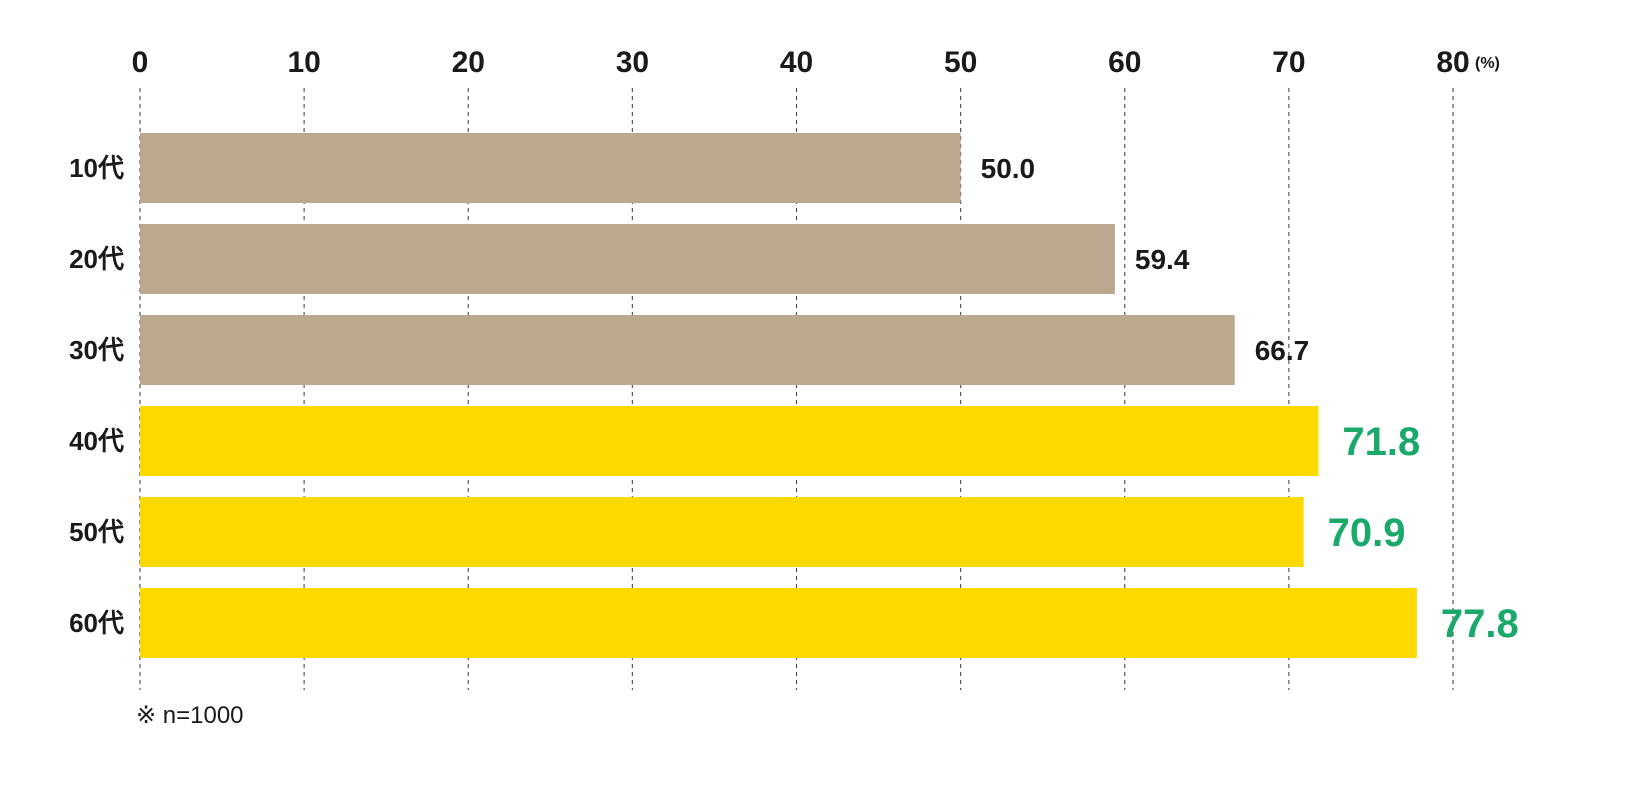 This screenshot has width=1628, height=806. Describe the element at coordinates (1162, 259) in the screenshot. I see `value-label: 59.4` at that location.